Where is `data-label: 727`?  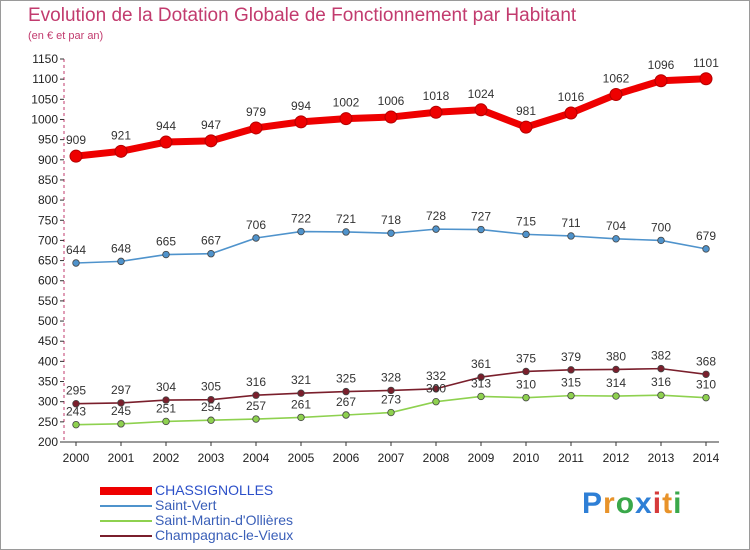 data-label: 727 is located at coordinates (481, 217).